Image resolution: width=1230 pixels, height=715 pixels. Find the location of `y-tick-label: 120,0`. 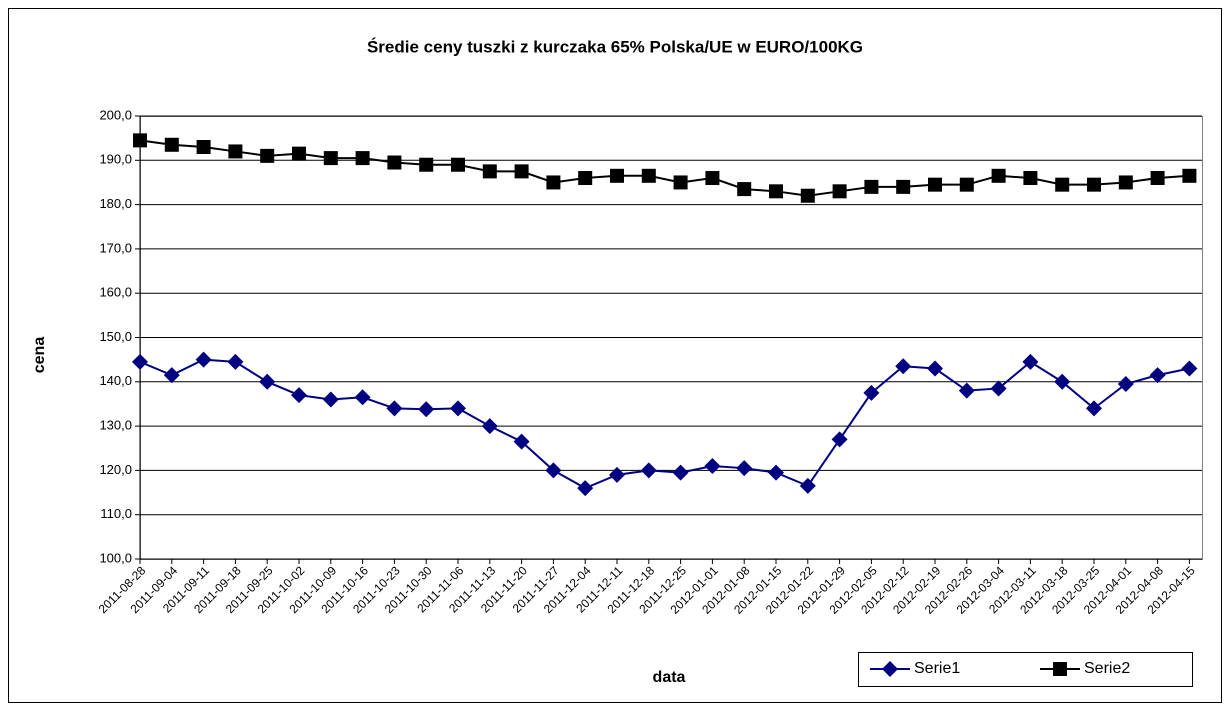

y-tick-label: 120,0 is located at coordinates (115, 469).